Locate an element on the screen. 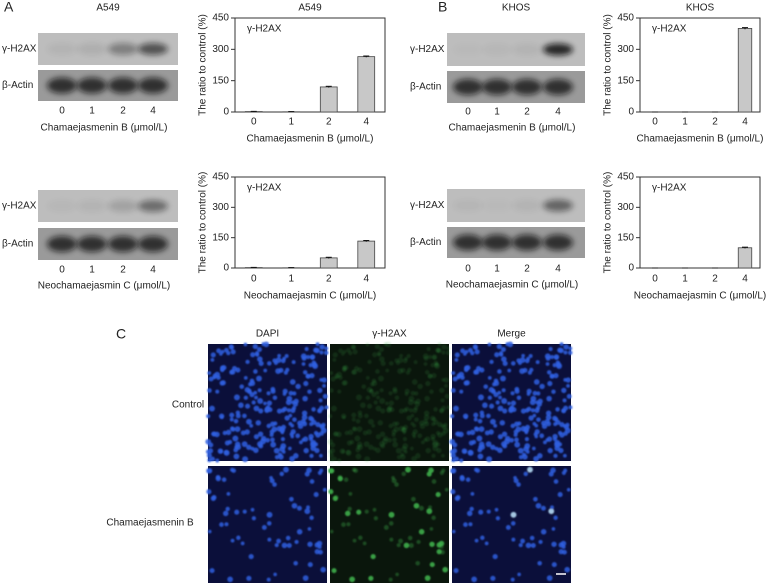 The width and height of the screenshot is (784, 584). x-tick-label: 2 is located at coordinates (329, 279).